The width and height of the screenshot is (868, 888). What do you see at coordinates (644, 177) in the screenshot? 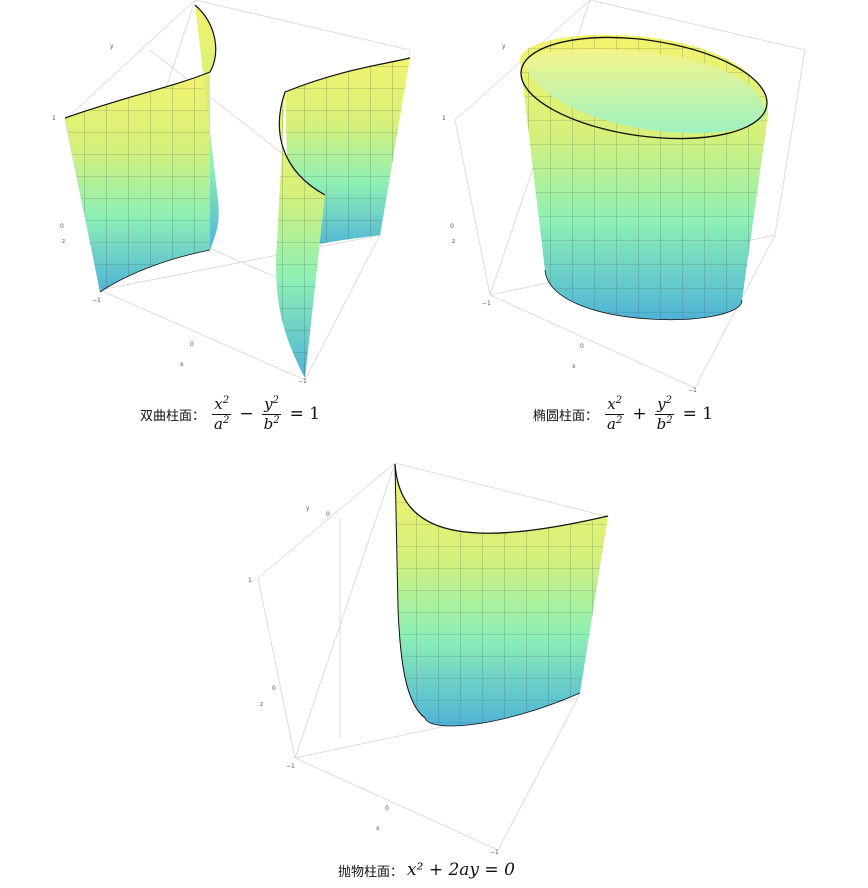
I see `ellipse-body` at bounding box center [644, 177].